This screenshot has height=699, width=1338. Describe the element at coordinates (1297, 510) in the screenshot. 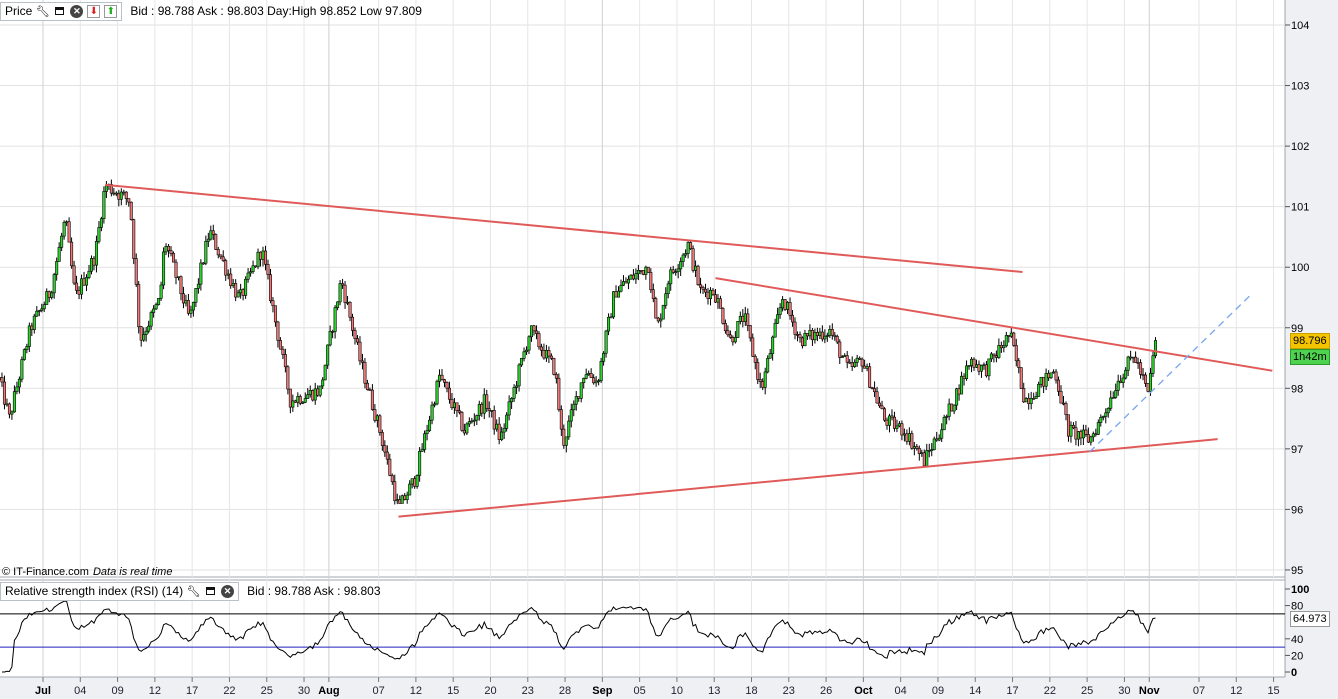

I see `y-tick-label: 96` at that location.